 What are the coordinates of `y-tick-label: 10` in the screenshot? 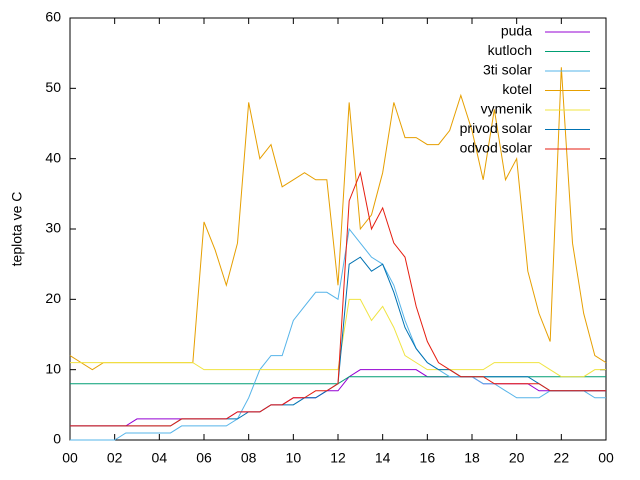 It's located at (53, 368).